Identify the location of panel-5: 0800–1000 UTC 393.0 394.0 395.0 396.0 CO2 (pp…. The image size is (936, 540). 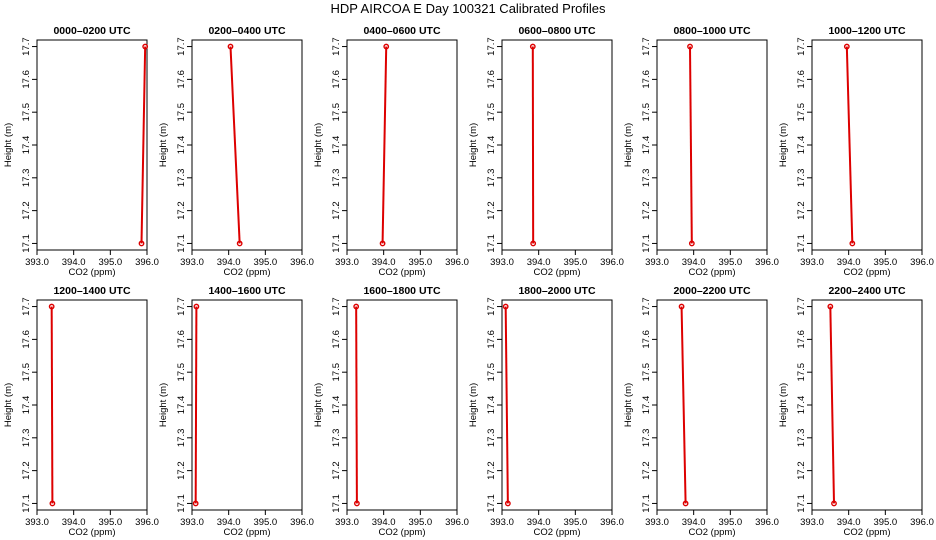
(701, 151).